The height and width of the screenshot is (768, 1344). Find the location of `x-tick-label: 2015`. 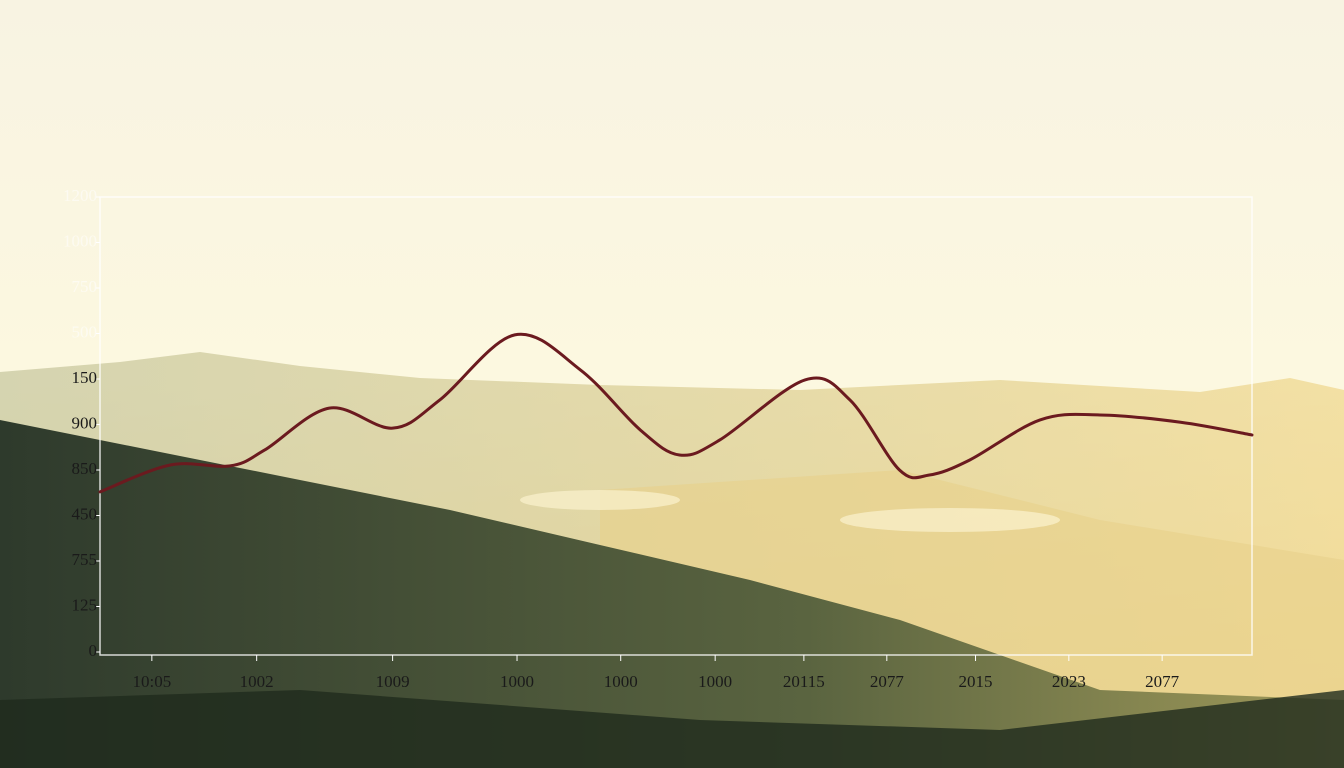

x-tick-label: 2015 is located at coordinates (976, 681).